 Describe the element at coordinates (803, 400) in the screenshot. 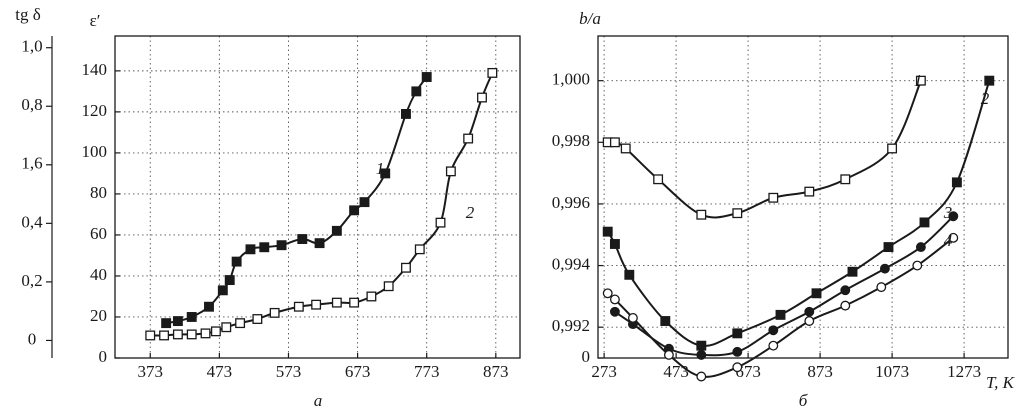

I see `panel-label: б` at that location.